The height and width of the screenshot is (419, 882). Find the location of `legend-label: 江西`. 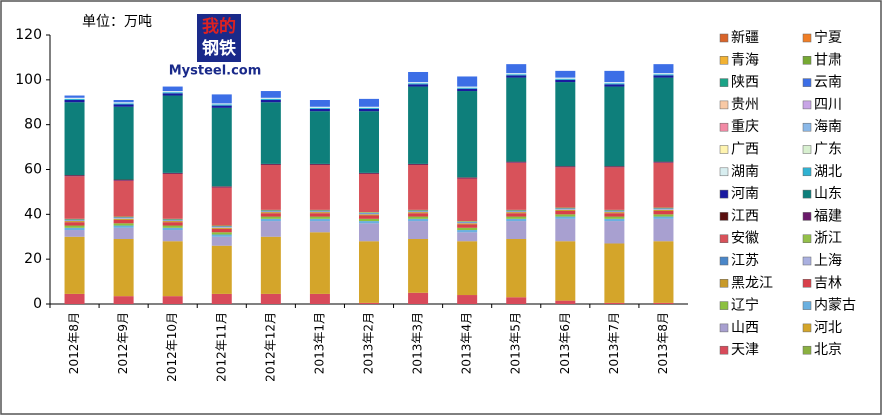

legend-label: 江西 is located at coordinates (745, 216).